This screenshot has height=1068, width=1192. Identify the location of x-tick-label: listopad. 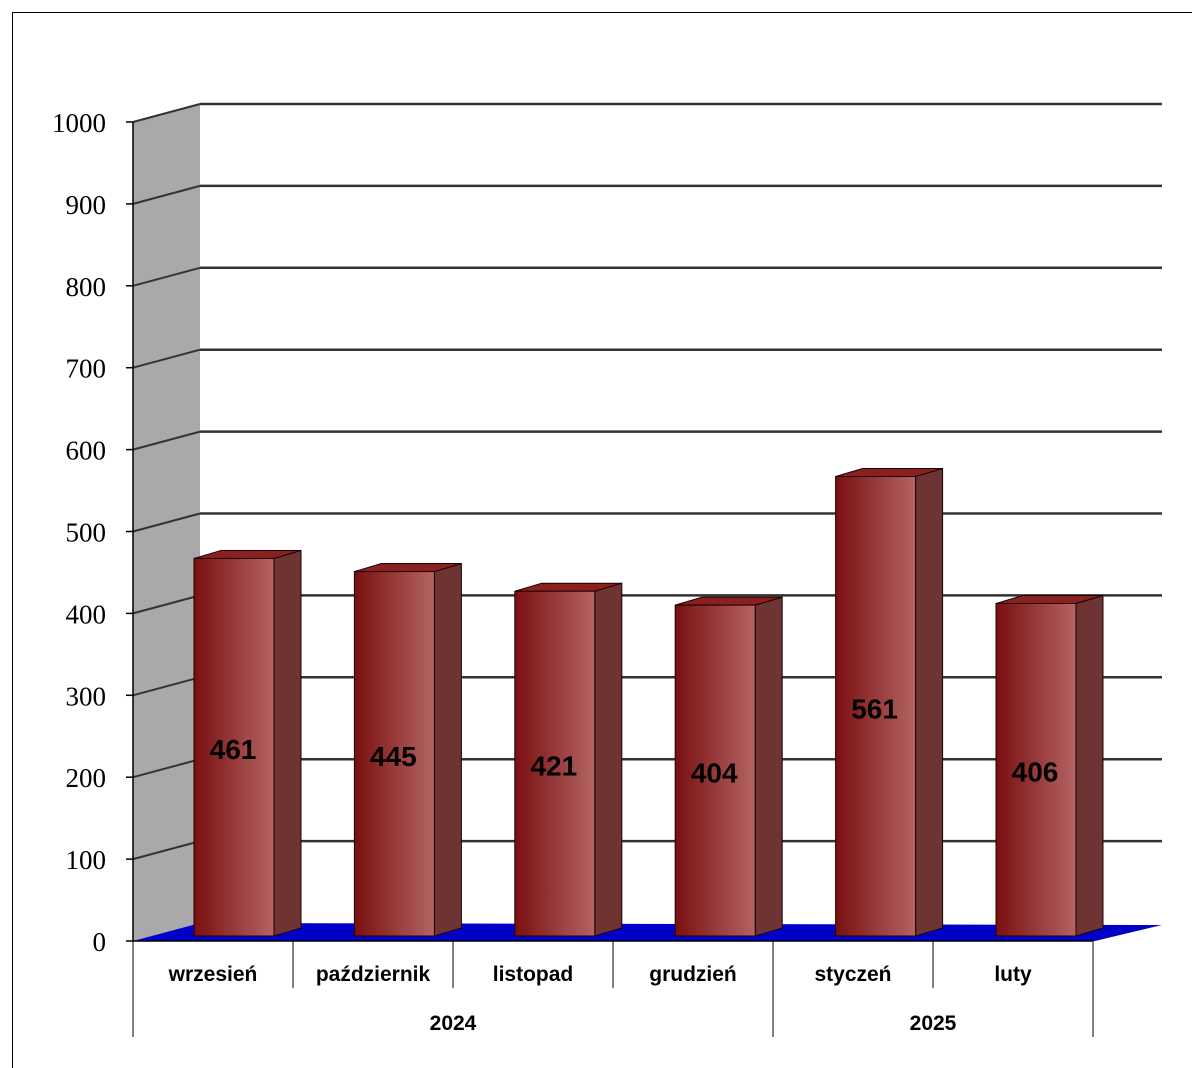
(533, 974).